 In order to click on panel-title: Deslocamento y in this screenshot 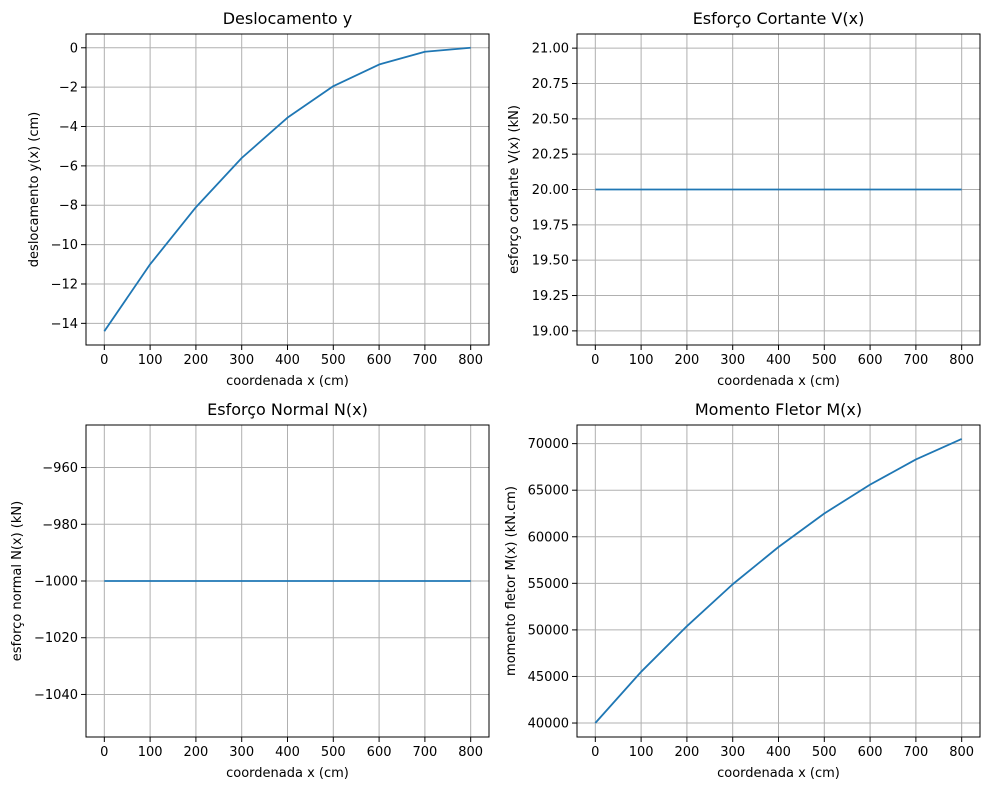, I will do `click(288, 18)`.